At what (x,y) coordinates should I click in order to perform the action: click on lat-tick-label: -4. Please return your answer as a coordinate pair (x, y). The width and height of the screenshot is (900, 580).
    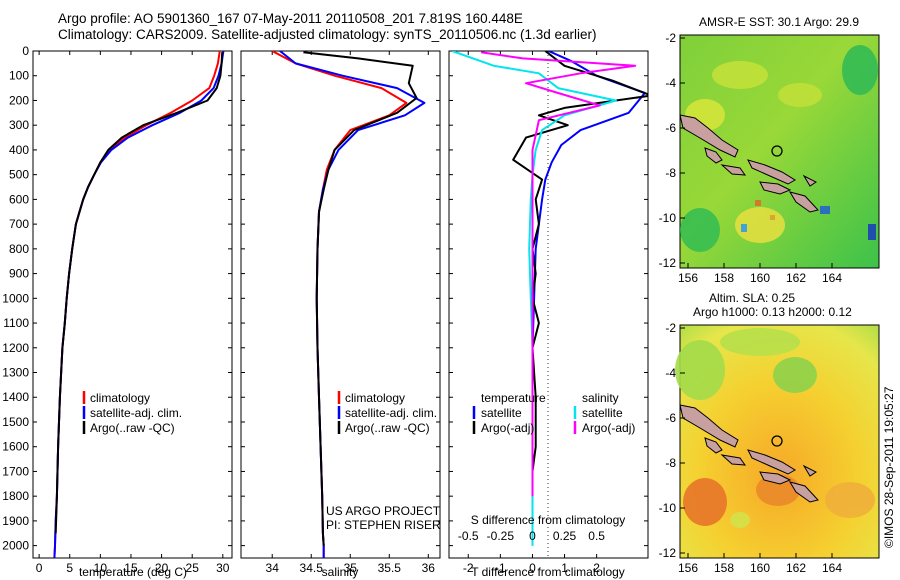
    Looking at the image, I should click on (670, 83).